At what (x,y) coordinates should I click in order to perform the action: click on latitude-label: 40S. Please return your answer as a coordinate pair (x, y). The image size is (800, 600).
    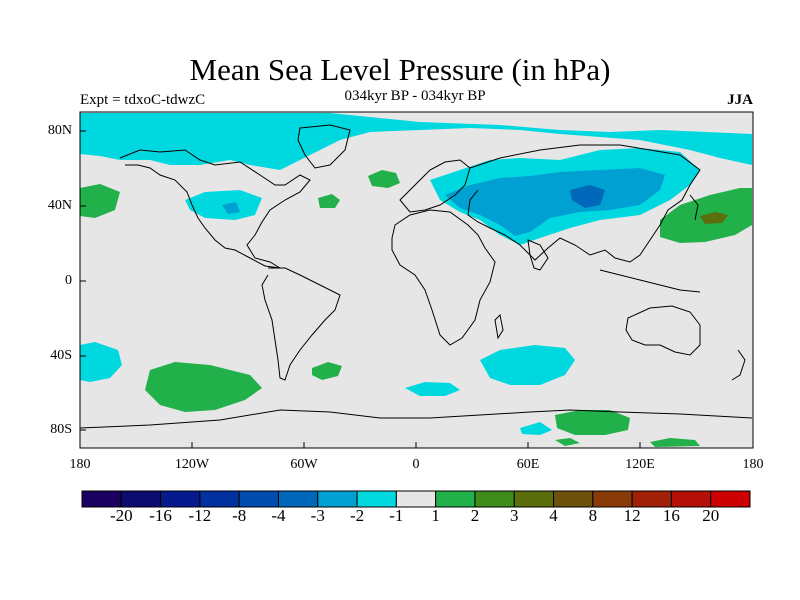
    Looking at the image, I should click on (61, 355).